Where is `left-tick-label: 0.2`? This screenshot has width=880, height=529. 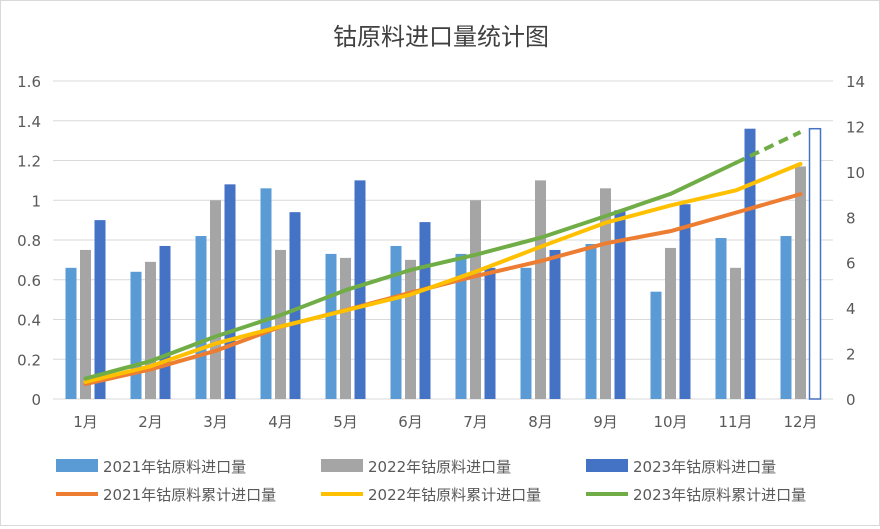 left-tick-label: 0.2 is located at coordinates (29, 360).